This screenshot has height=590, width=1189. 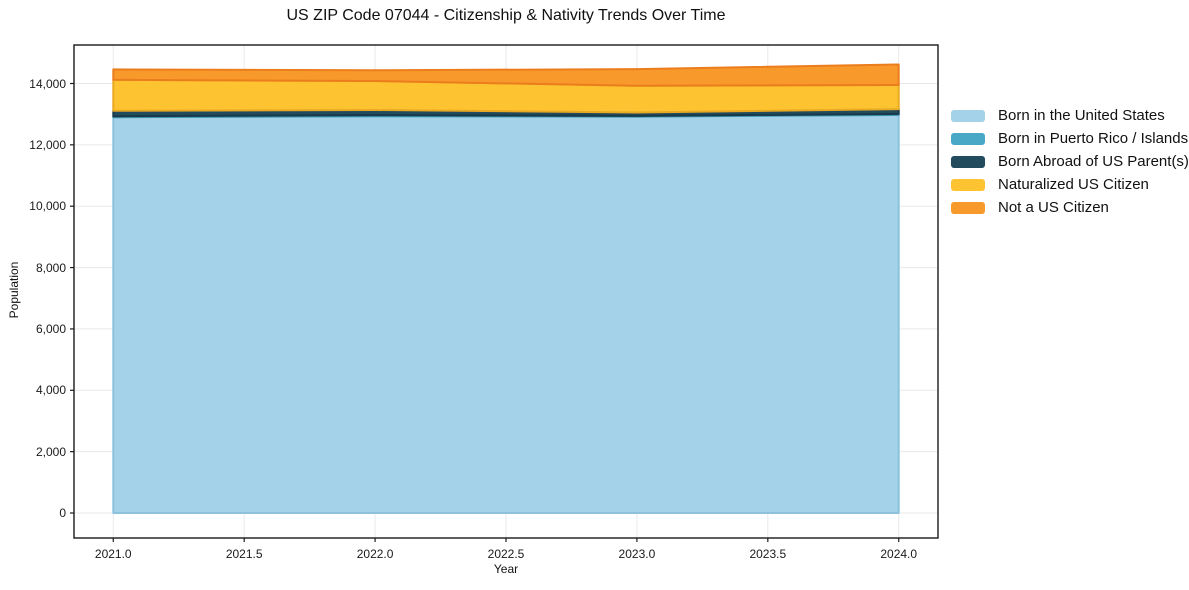 I want to click on legend-item: Not a US Citizen, so click(x=1070, y=207).